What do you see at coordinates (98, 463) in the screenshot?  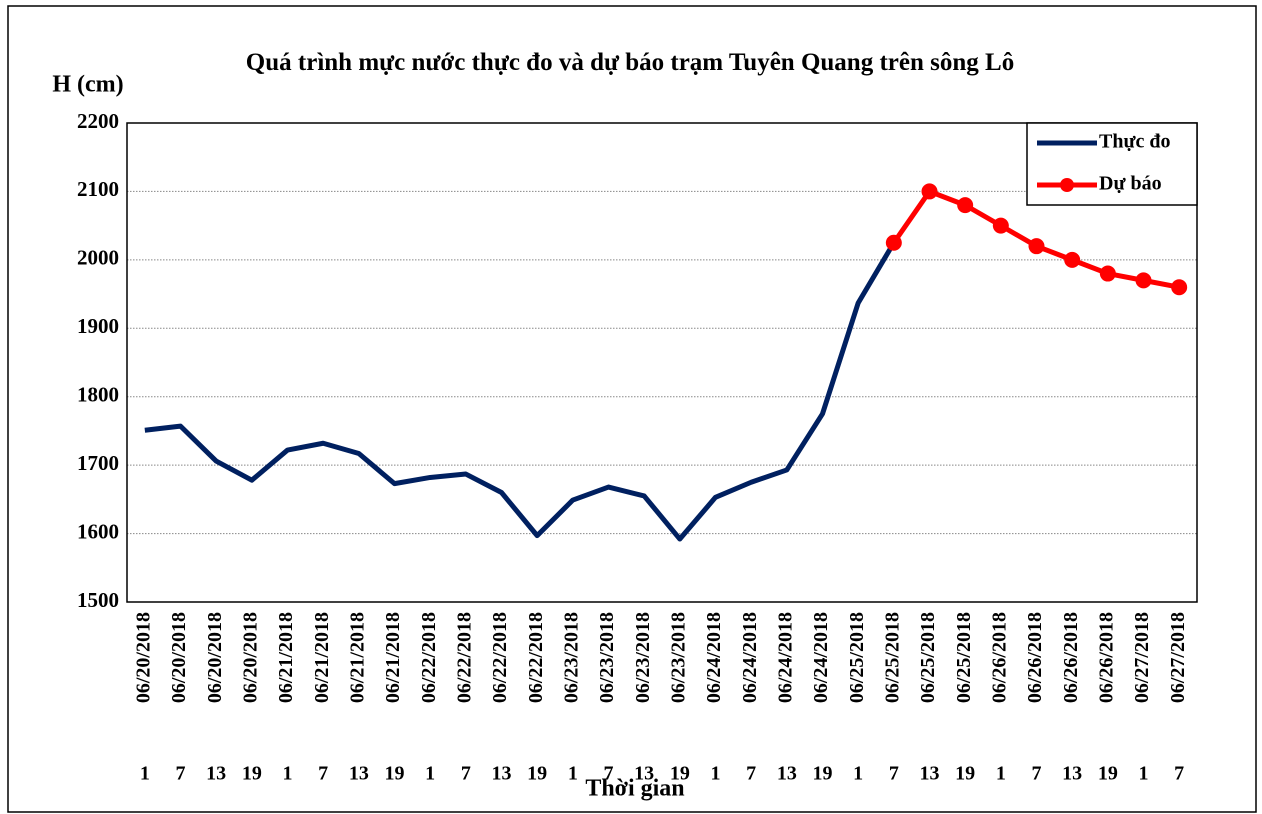 I see `y-tick-label: 1700` at bounding box center [98, 463].